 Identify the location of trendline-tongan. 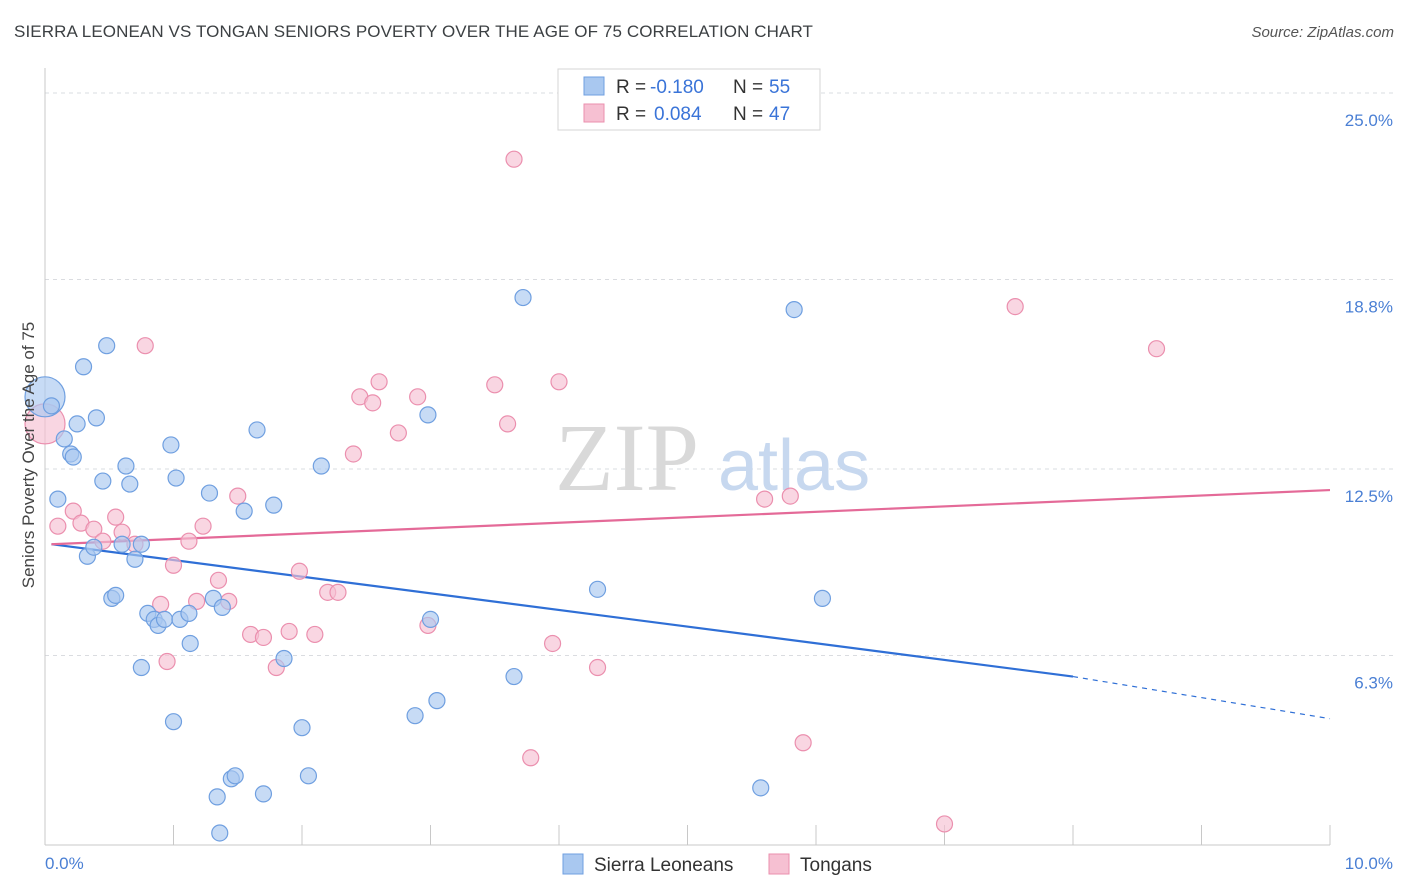
(691, 517).